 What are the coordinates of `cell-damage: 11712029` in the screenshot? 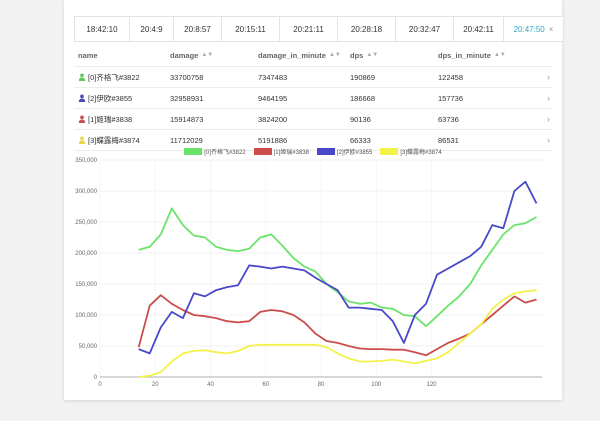 It's located at (186, 140).